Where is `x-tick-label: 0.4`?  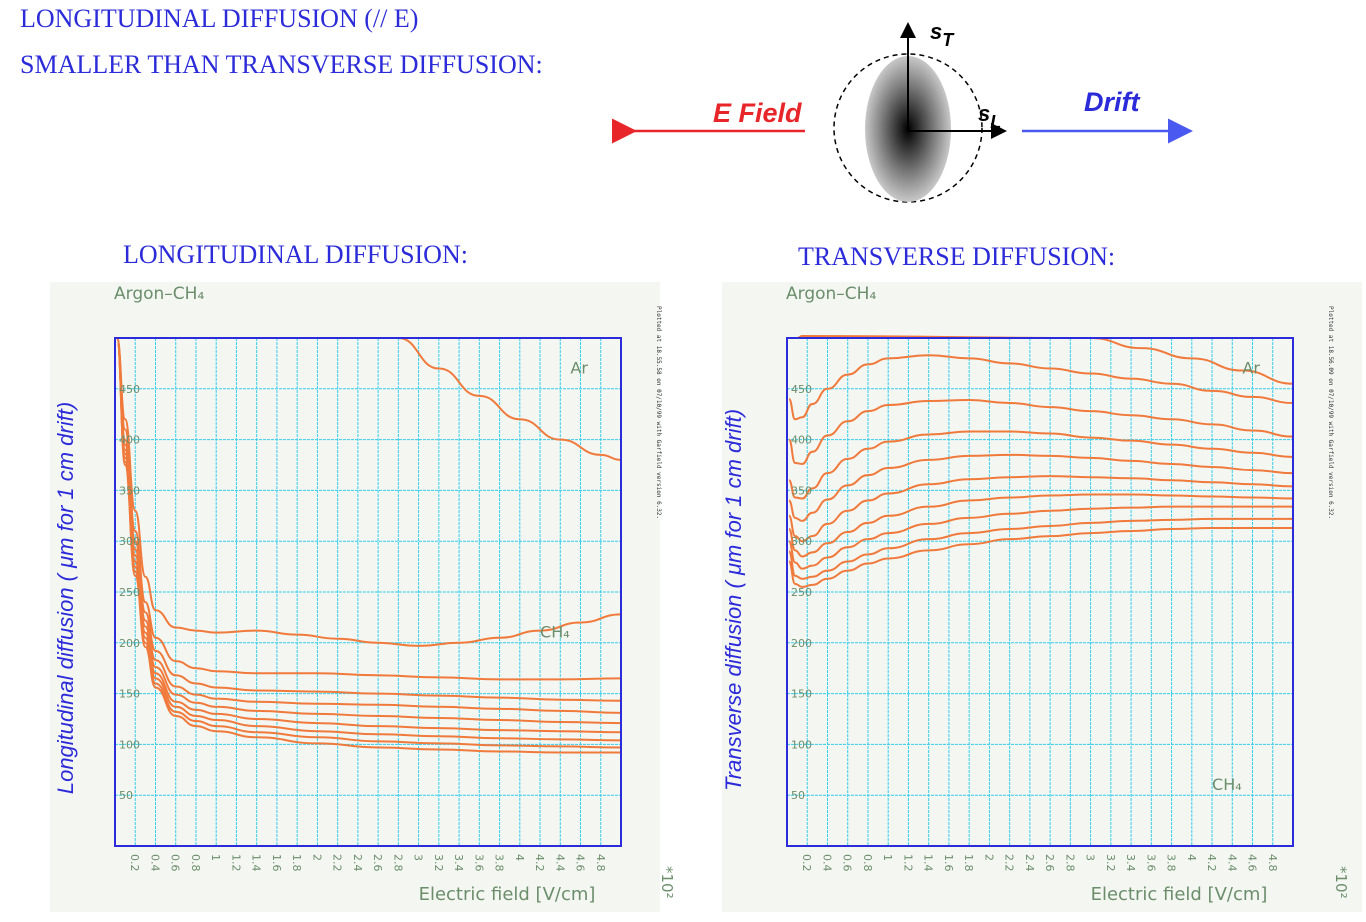 x-tick-label: 0.4 is located at coordinates (826, 863).